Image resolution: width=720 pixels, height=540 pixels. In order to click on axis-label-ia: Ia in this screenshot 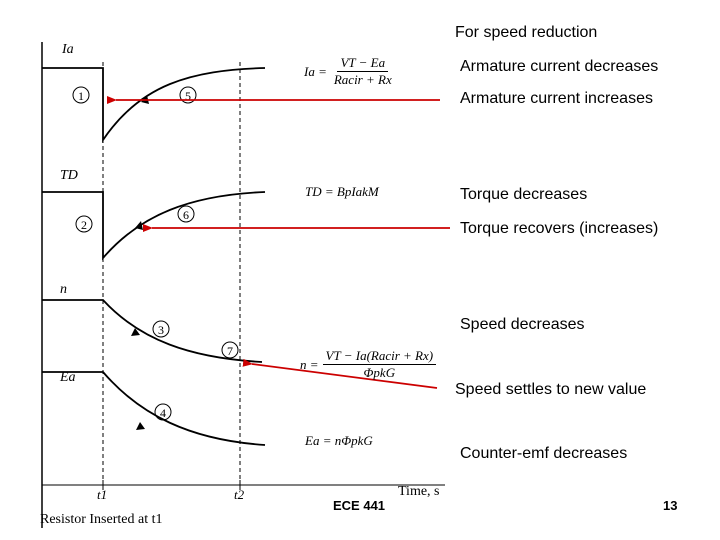, I will do `click(68, 49)`.